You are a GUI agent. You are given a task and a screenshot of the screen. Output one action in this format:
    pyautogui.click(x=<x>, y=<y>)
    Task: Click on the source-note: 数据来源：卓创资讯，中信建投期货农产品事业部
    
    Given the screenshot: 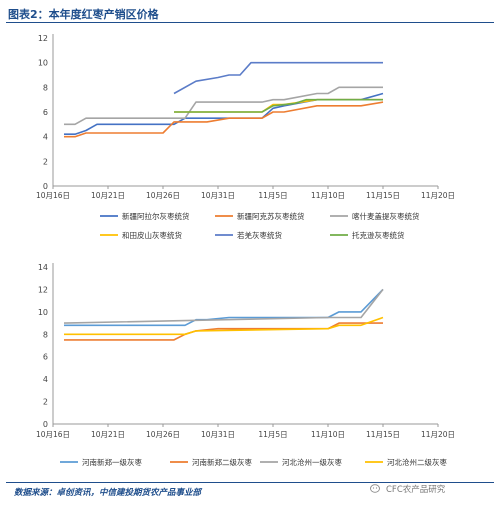 What is the action you would take?
    pyautogui.click(x=108, y=493)
    